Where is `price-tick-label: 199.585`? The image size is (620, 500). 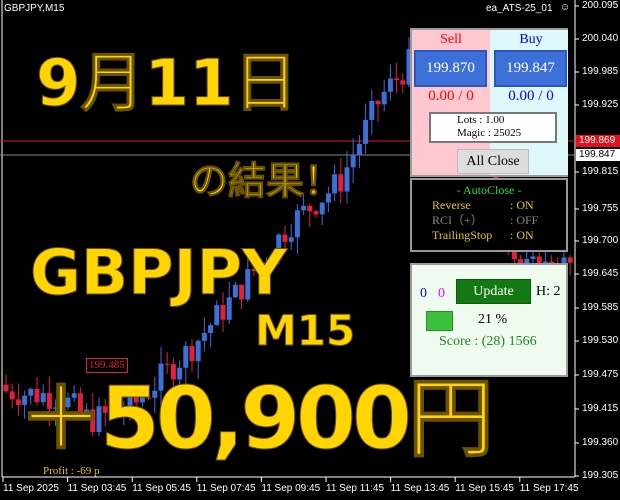 price-tick-label: 199.585 is located at coordinates (600, 307).